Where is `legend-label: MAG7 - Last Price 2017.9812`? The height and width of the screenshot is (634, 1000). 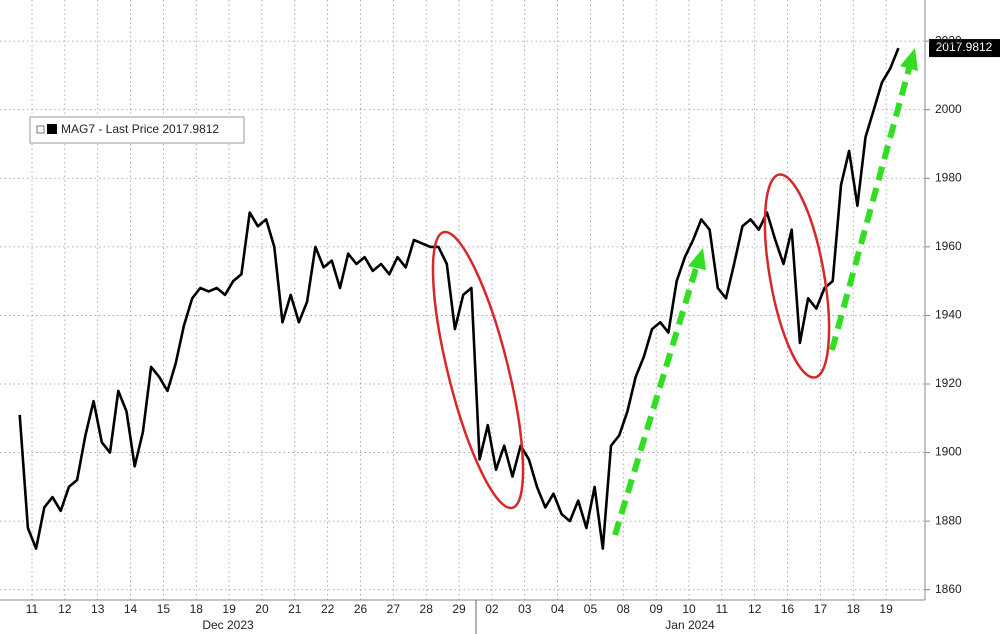
legend-label: MAG7 - Last Price 2017.9812 is located at coordinates (140, 129).